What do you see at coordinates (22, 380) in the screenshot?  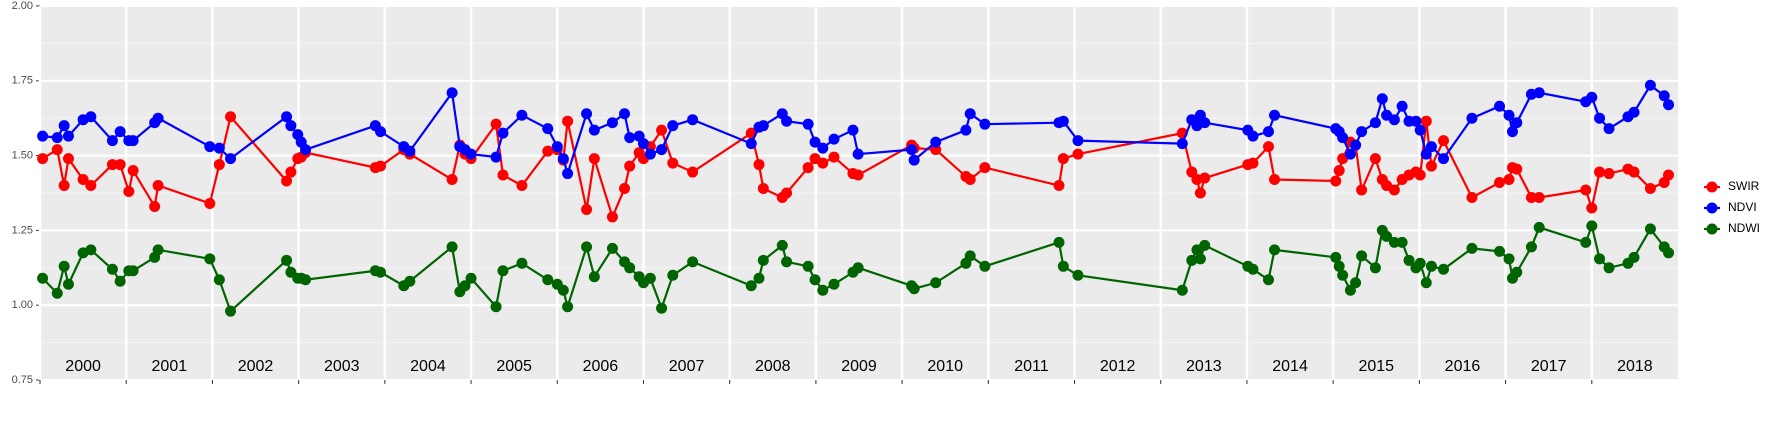 I see `y-tick-label: 0.75` at bounding box center [22, 380].